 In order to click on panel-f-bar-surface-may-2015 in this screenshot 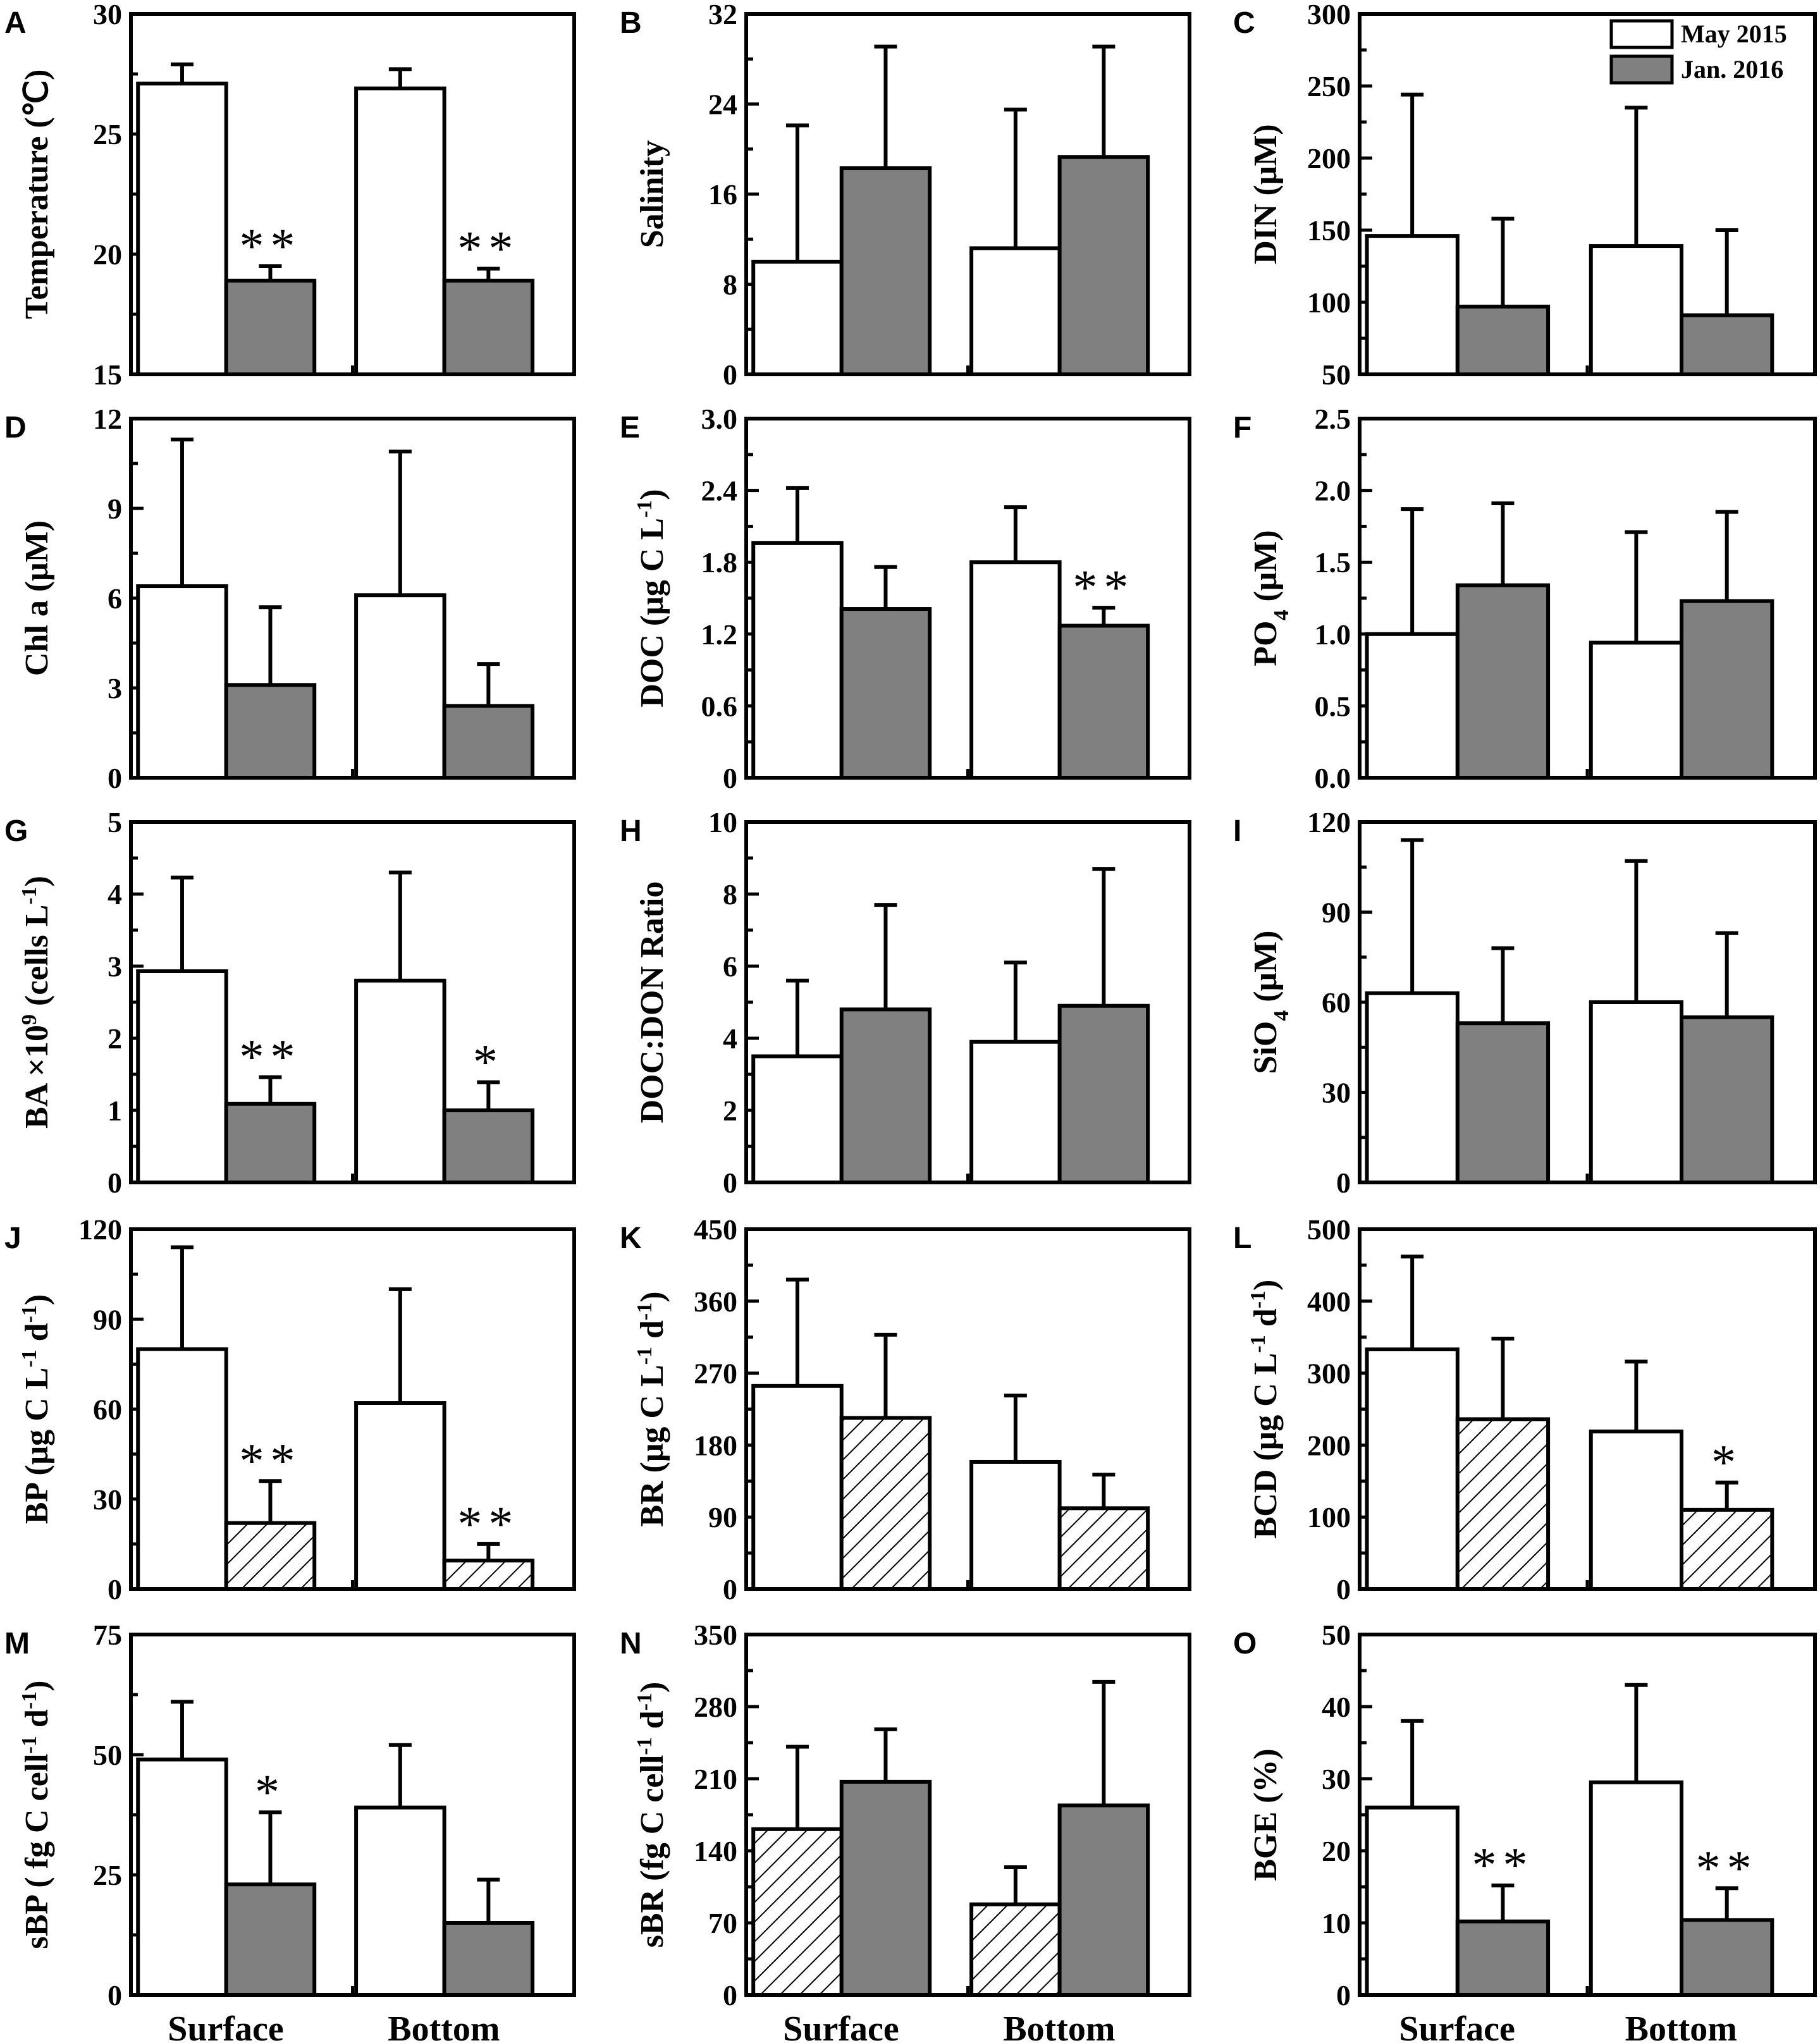, I will do `click(1412, 706)`.